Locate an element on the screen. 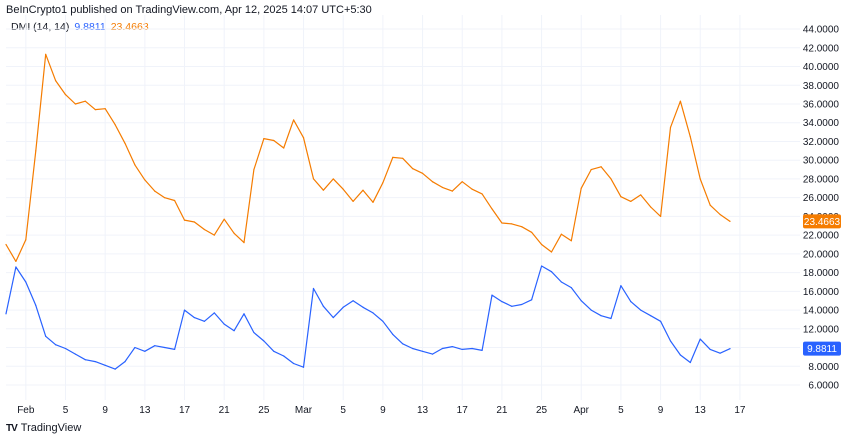  plus-di-value: 9.8811 is located at coordinates (90, 27).